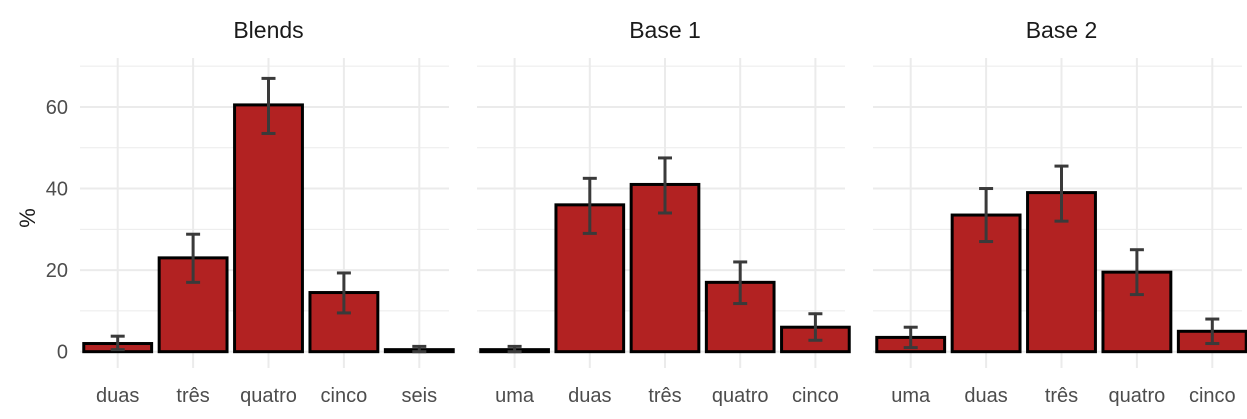 The width and height of the screenshot is (1247, 419). What do you see at coordinates (1062, 30) in the screenshot?
I see `facet-title: Base 2` at bounding box center [1062, 30].